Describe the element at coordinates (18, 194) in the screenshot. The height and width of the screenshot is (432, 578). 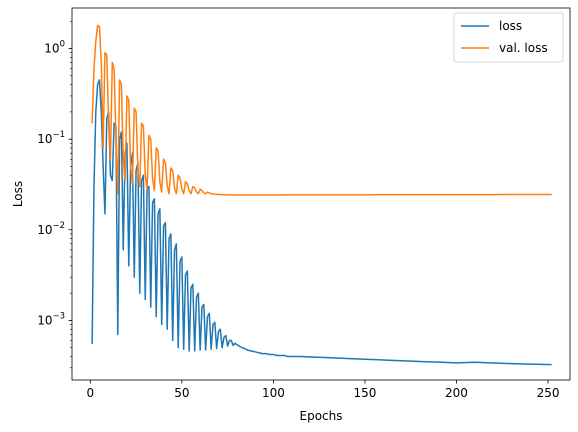
I see `y-axis-title: Loss` at that location.